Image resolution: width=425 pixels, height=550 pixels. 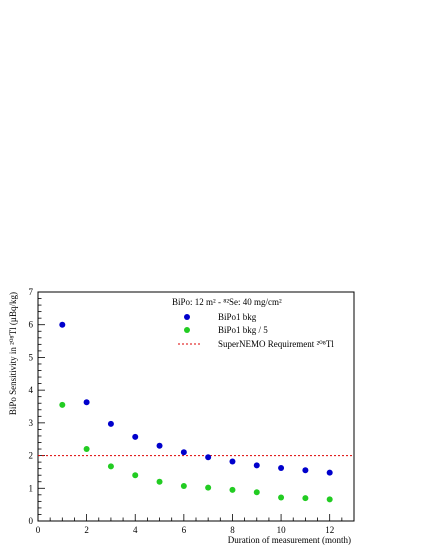 What do you see at coordinates (38, 530) in the screenshot?
I see `x-tick-label: 0` at bounding box center [38, 530].